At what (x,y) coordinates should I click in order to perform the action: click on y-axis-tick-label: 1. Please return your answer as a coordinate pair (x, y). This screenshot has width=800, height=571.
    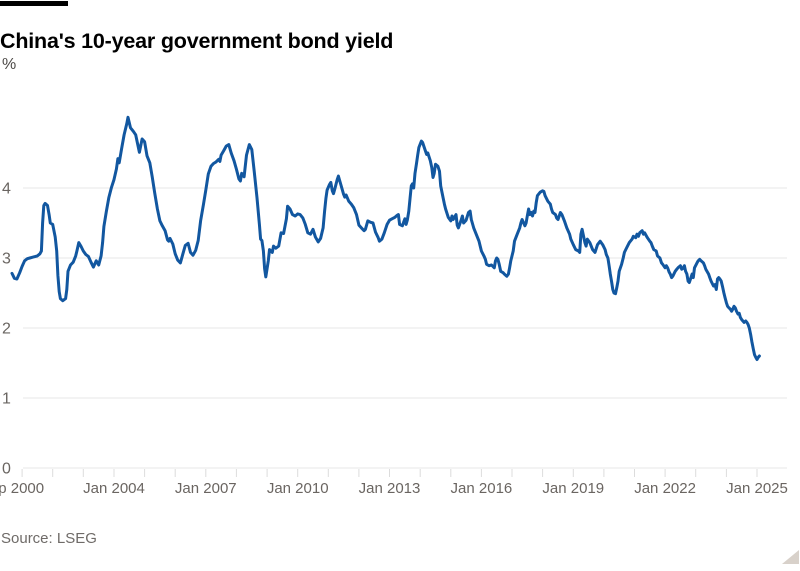
    Looking at the image, I should click on (6, 399).